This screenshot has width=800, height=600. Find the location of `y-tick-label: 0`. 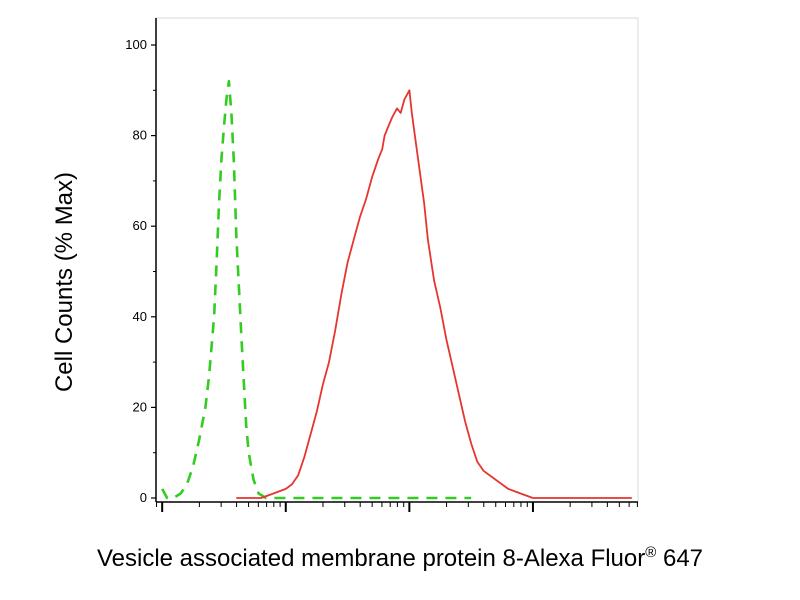

y-tick-label: 0 is located at coordinates (143, 497).